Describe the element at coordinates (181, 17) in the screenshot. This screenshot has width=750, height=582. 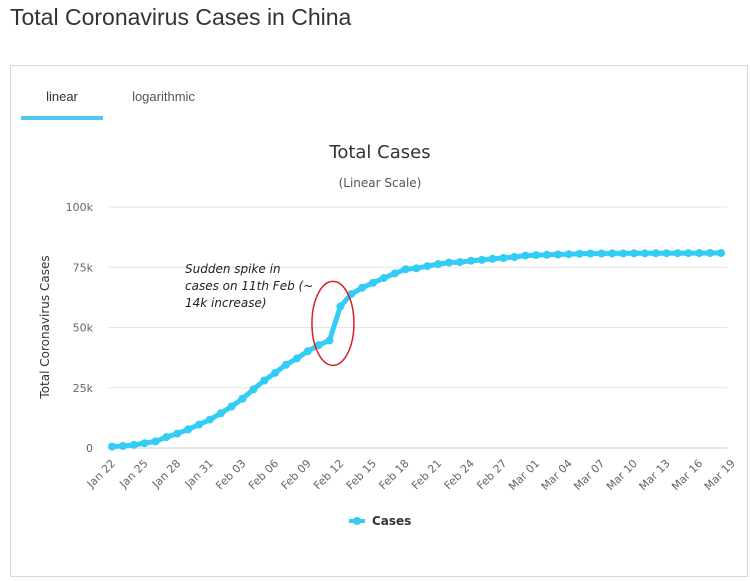
I see `page-title: Total Coronavirus Cases in China` at that location.